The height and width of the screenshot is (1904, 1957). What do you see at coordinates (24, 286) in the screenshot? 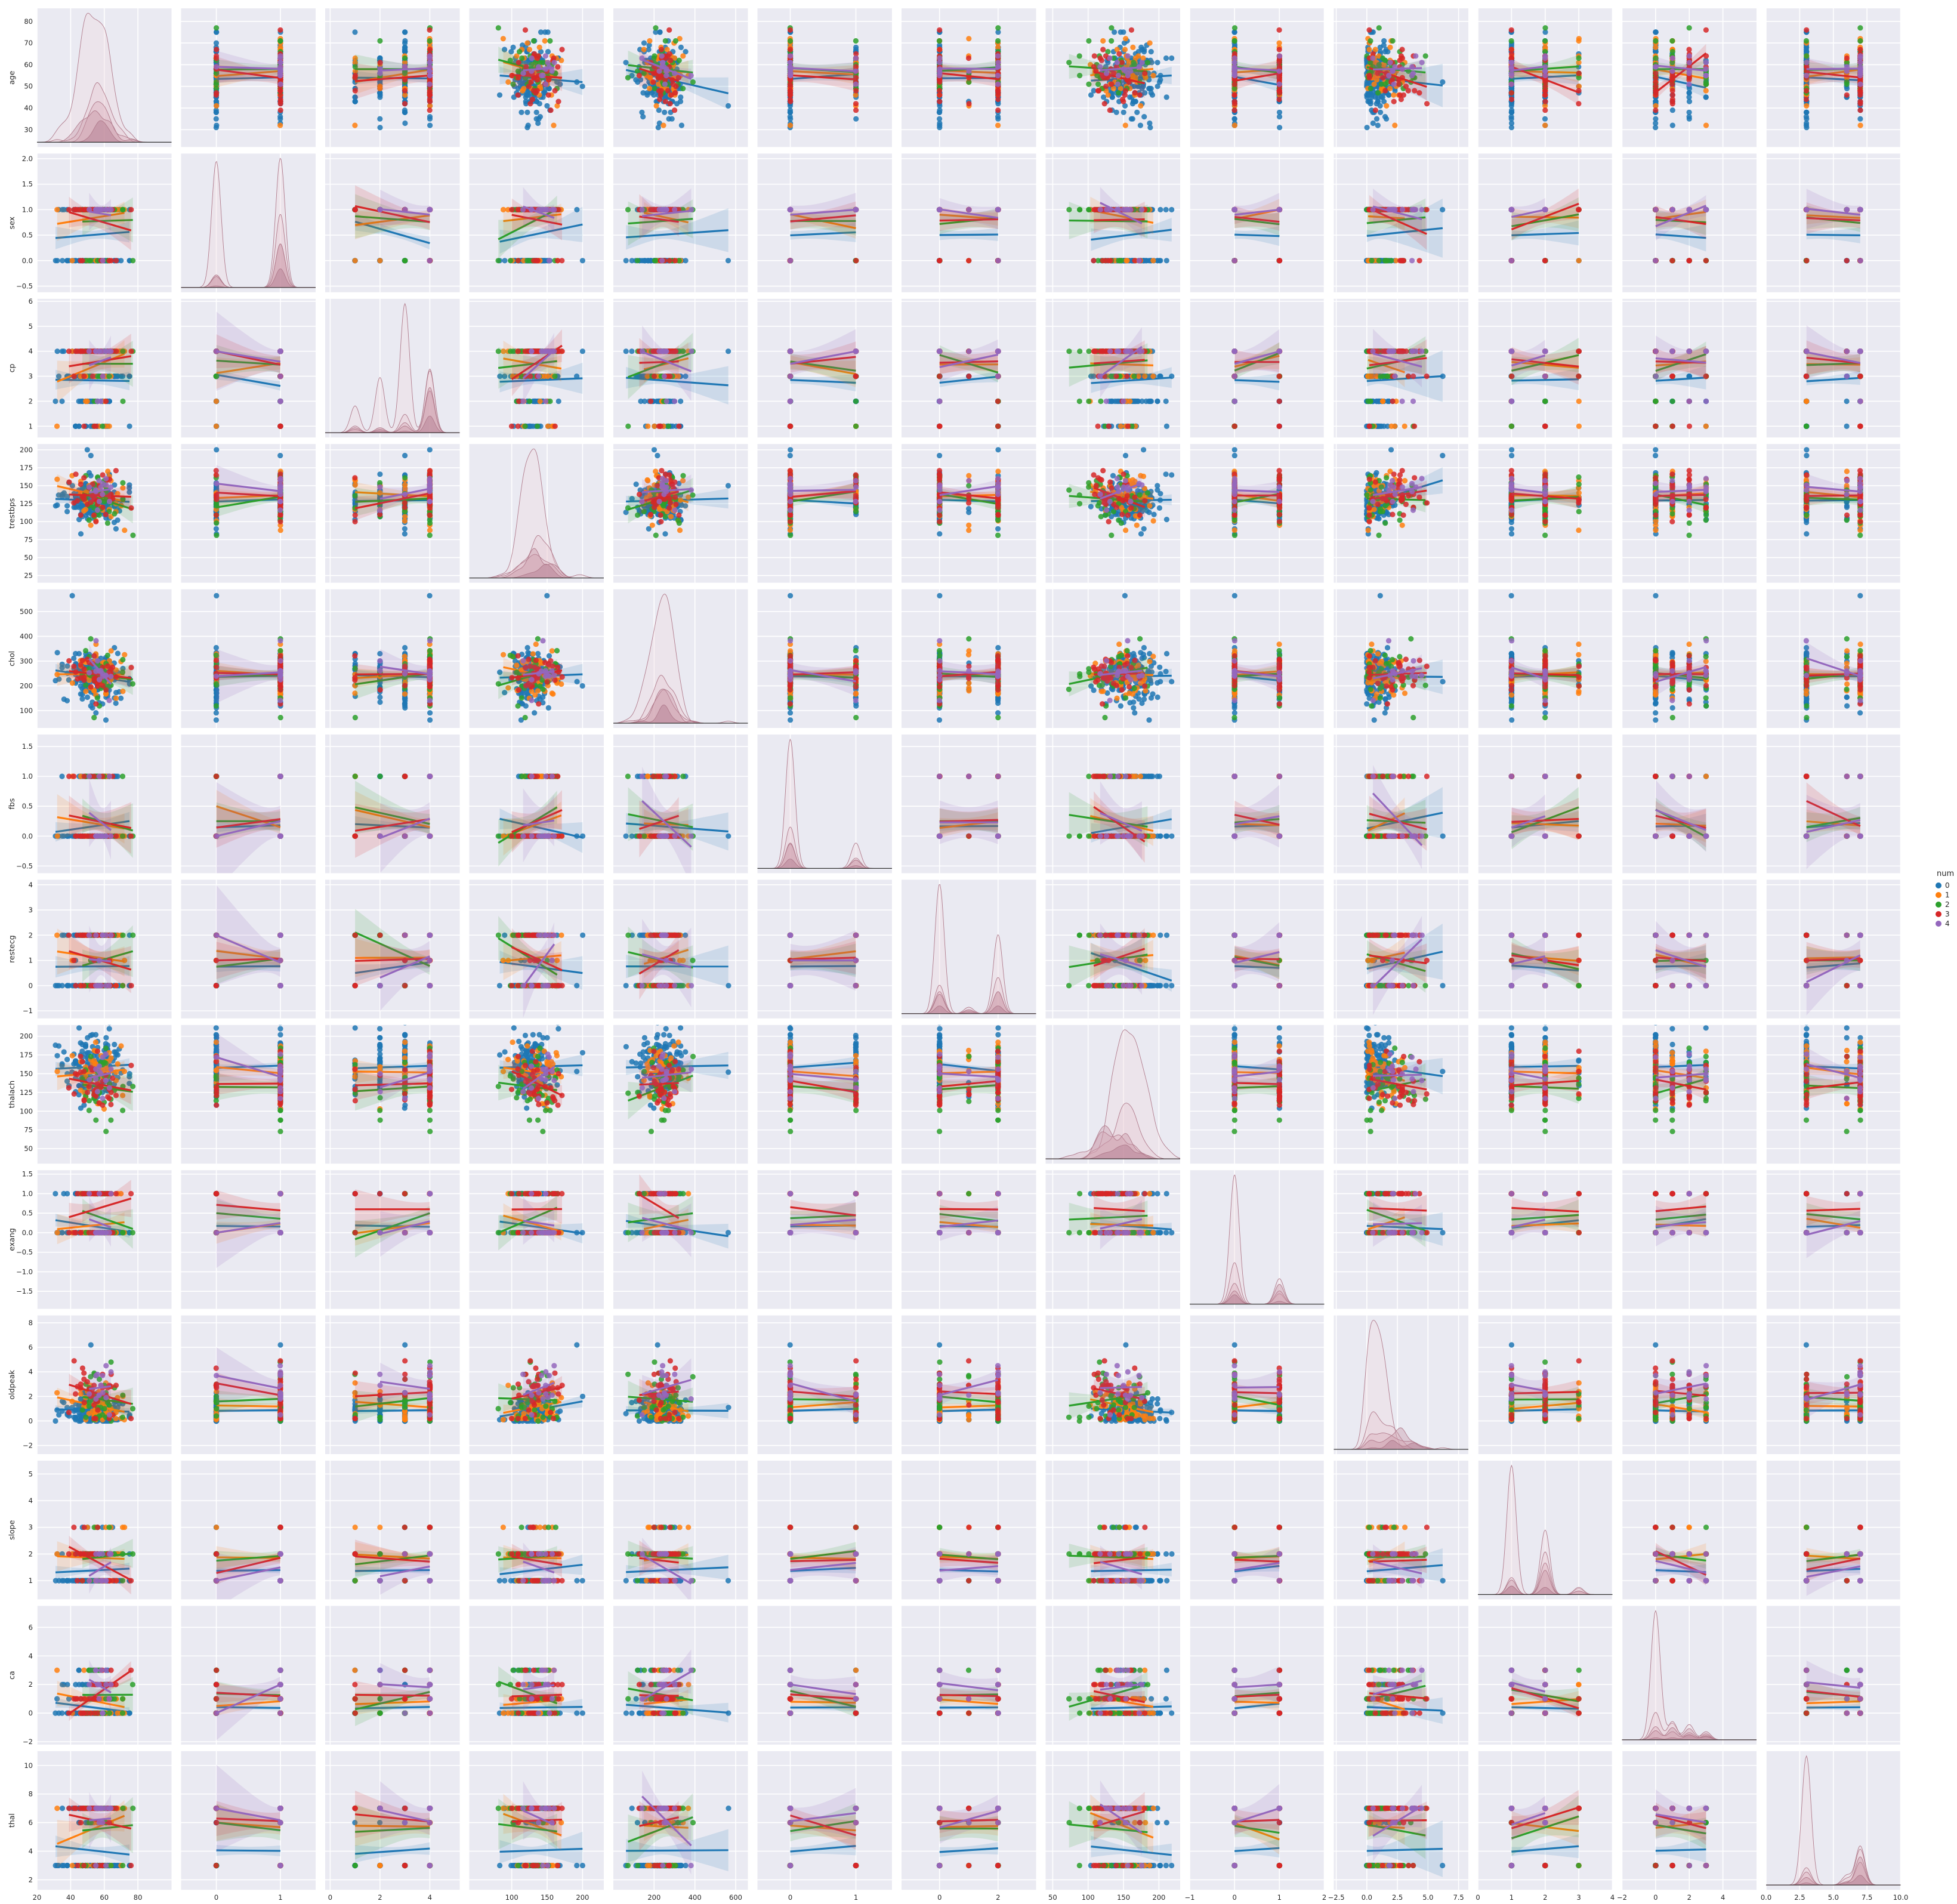
I see `ytick-sex-0: −0.5` at bounding box center [24, 286].